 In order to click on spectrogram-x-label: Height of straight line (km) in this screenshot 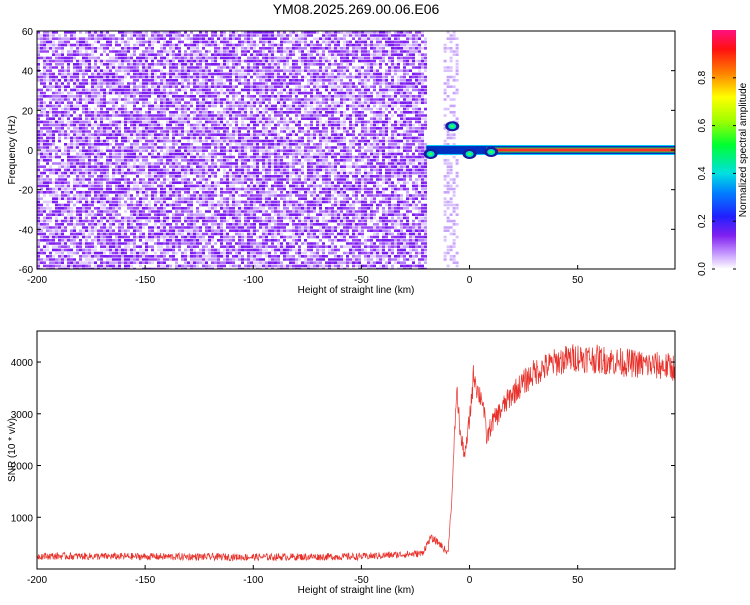, I will do `click(356, 290)`.